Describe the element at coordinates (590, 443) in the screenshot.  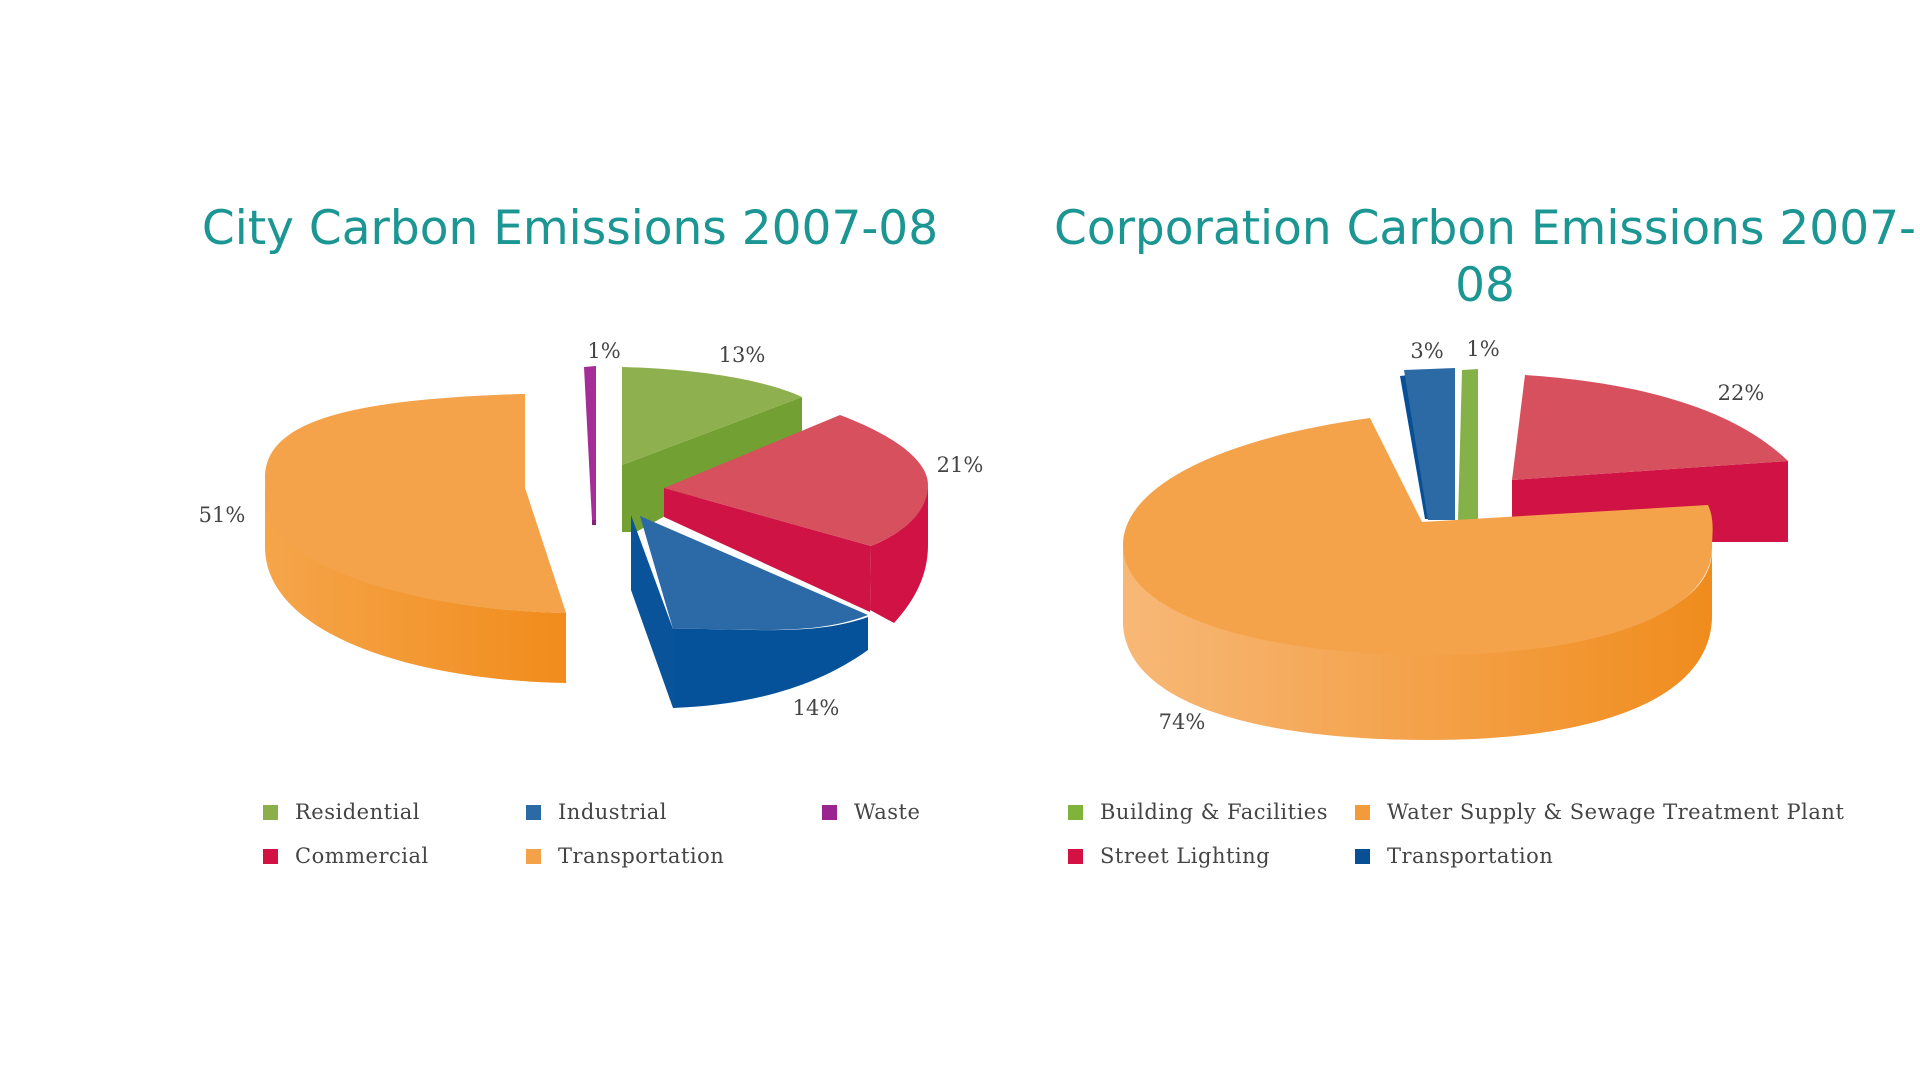
I see `slice-waste` at that location.